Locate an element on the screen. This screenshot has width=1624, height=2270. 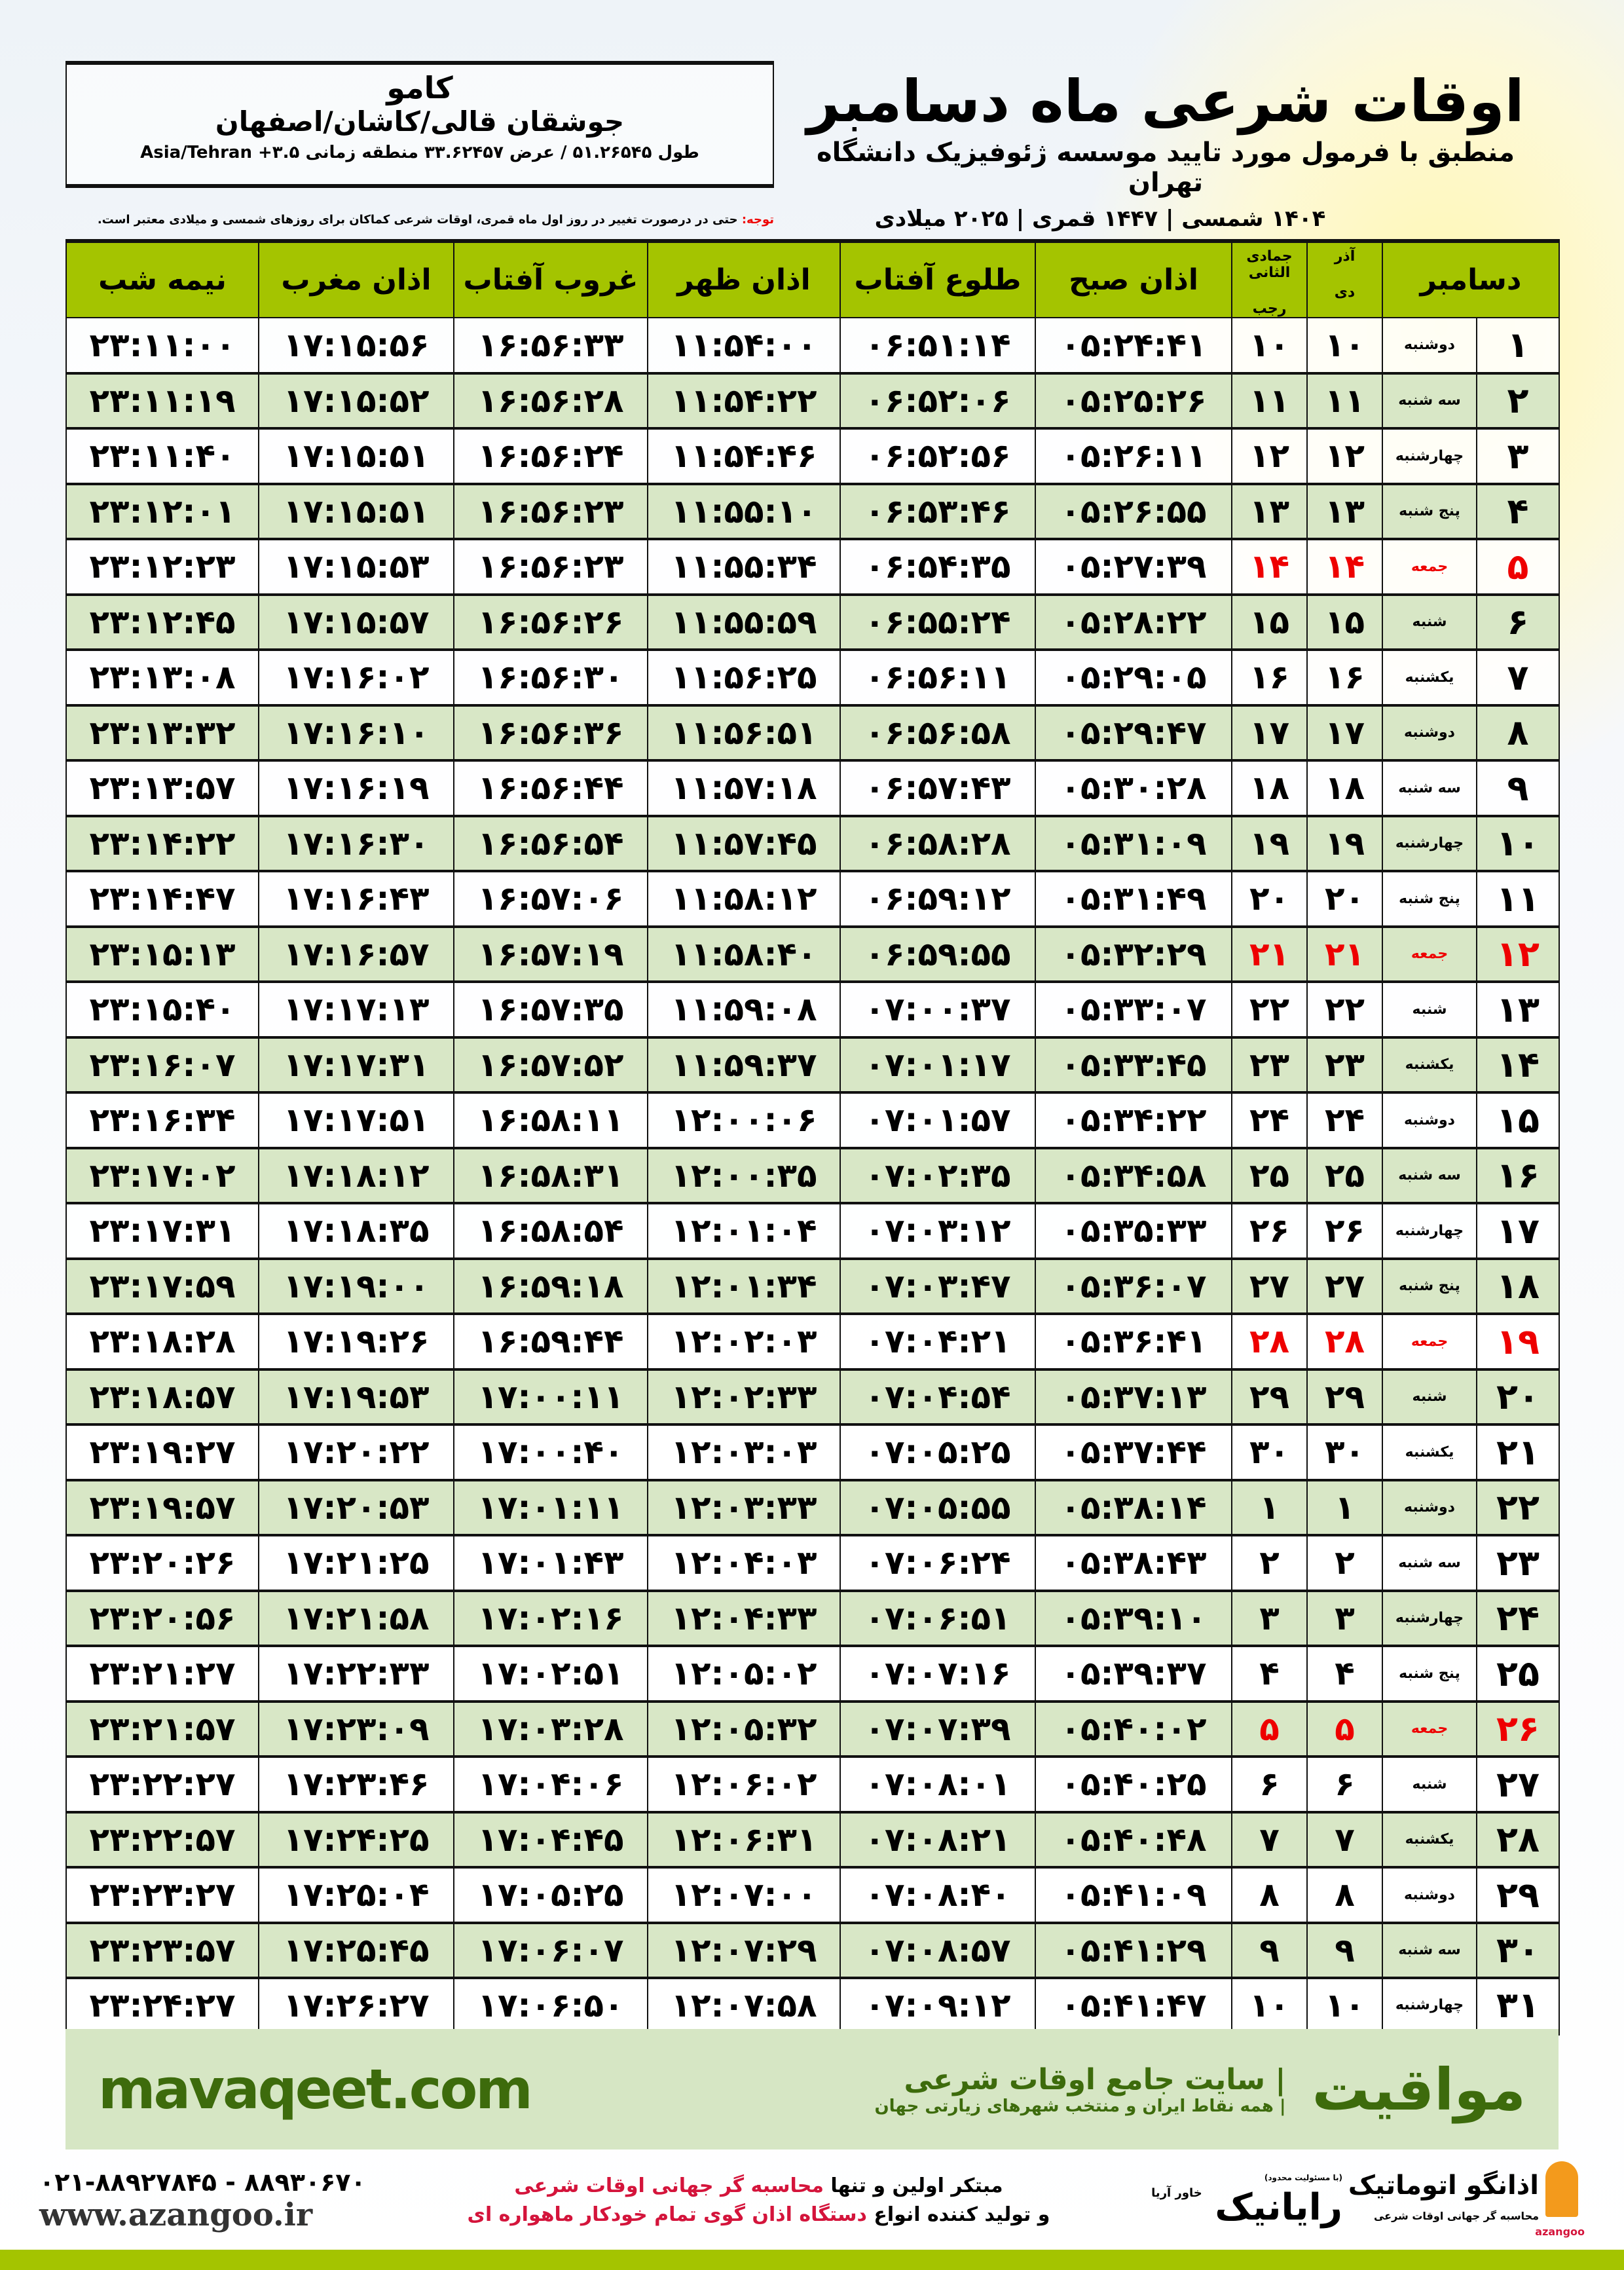
cell-qamari-day: ۵ is located at coordinates (1269, 1729).